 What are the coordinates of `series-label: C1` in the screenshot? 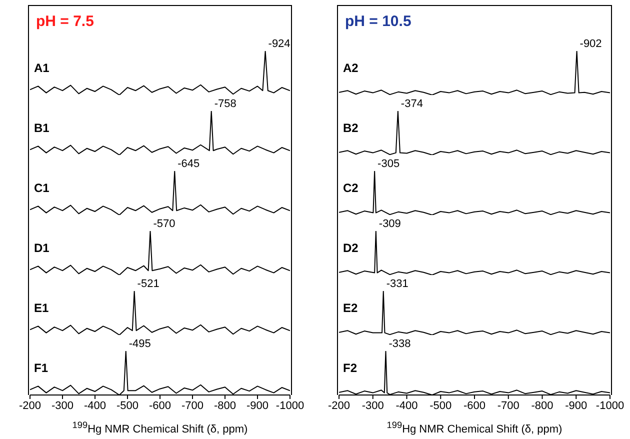 It's located at (42, 188).